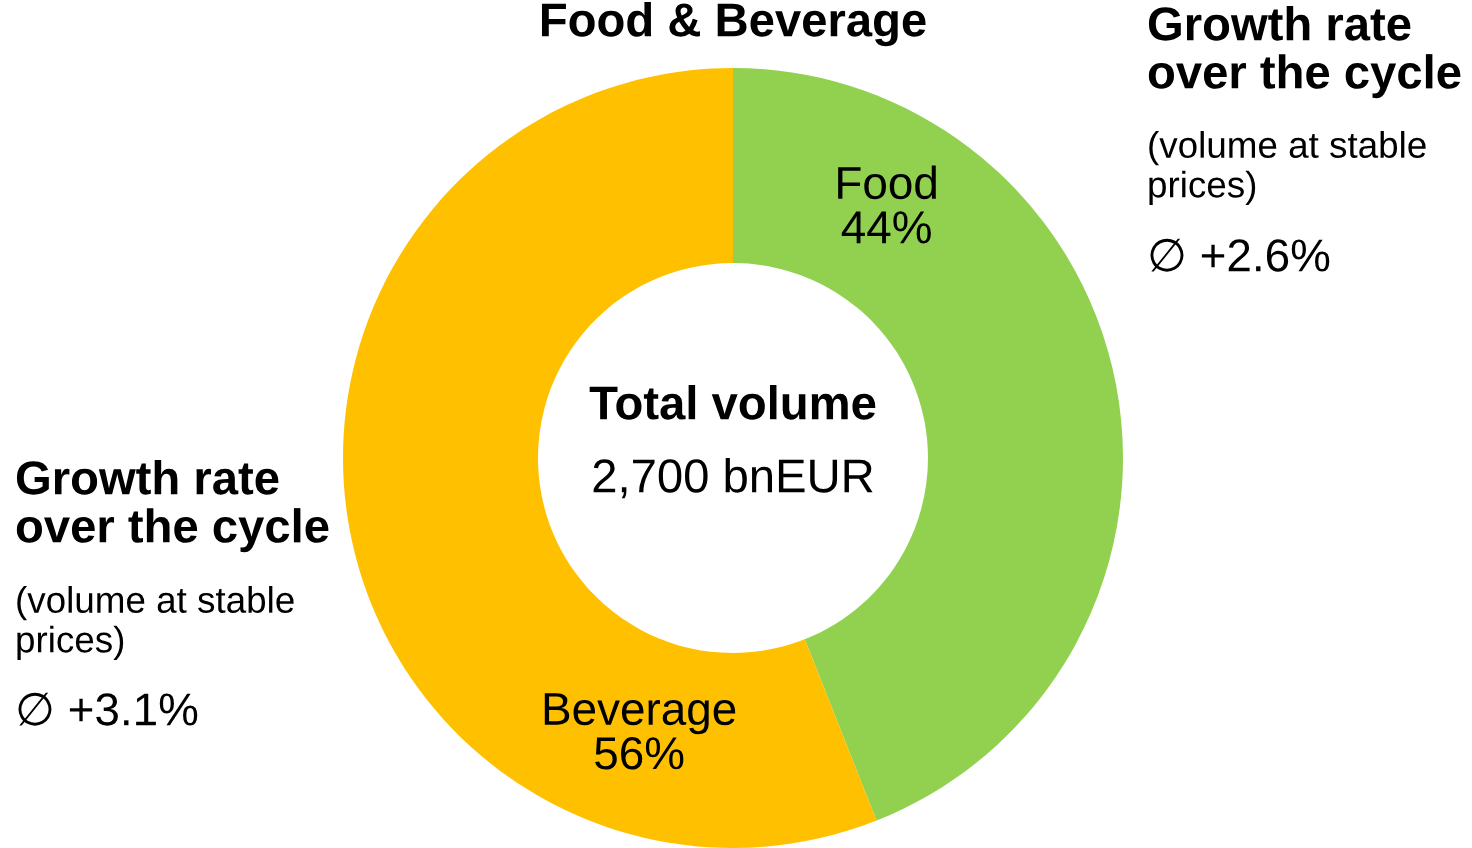  Describe the element at coordinates (733, 24) in the screenshot. I see `chart-title: Food & Beverage` at that location.